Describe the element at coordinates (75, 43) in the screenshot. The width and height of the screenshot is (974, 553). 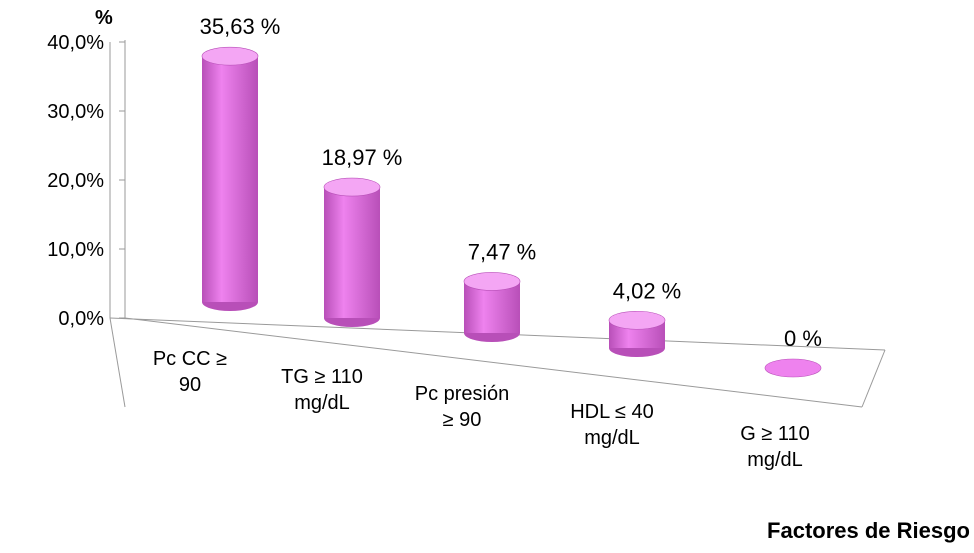
I see `y-tick-label: 40,0%` at that location.